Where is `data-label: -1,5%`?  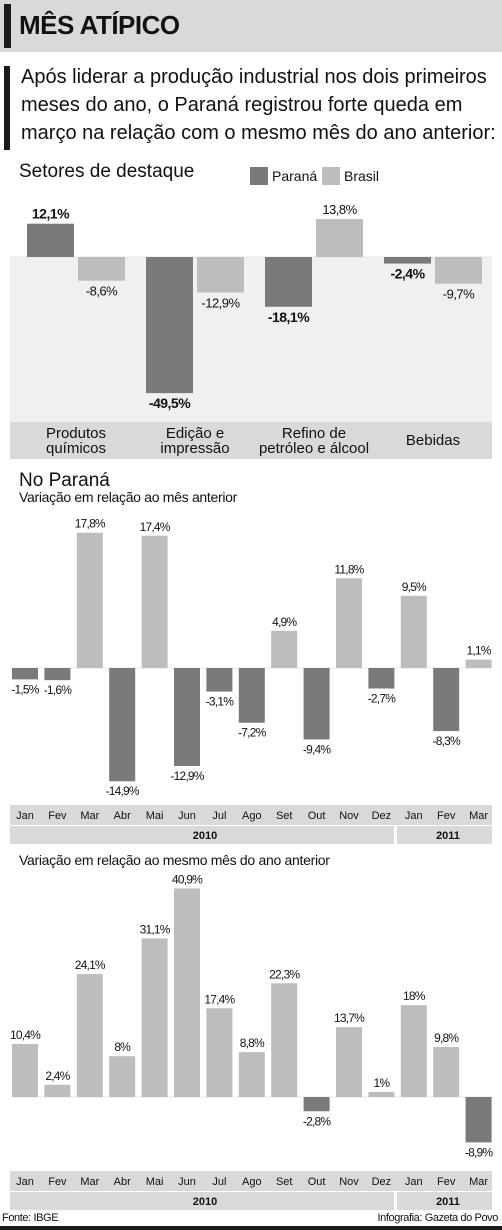
data-label: -1,5% is located at coordinates (25, 689).